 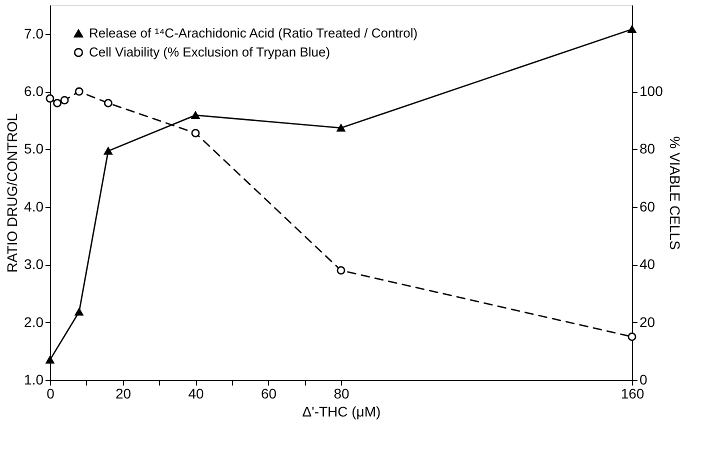 What do you see at coordinates (123, 394) in the screenshot?
I see `x-tick-label: 20` at bounding box center [123, 394].